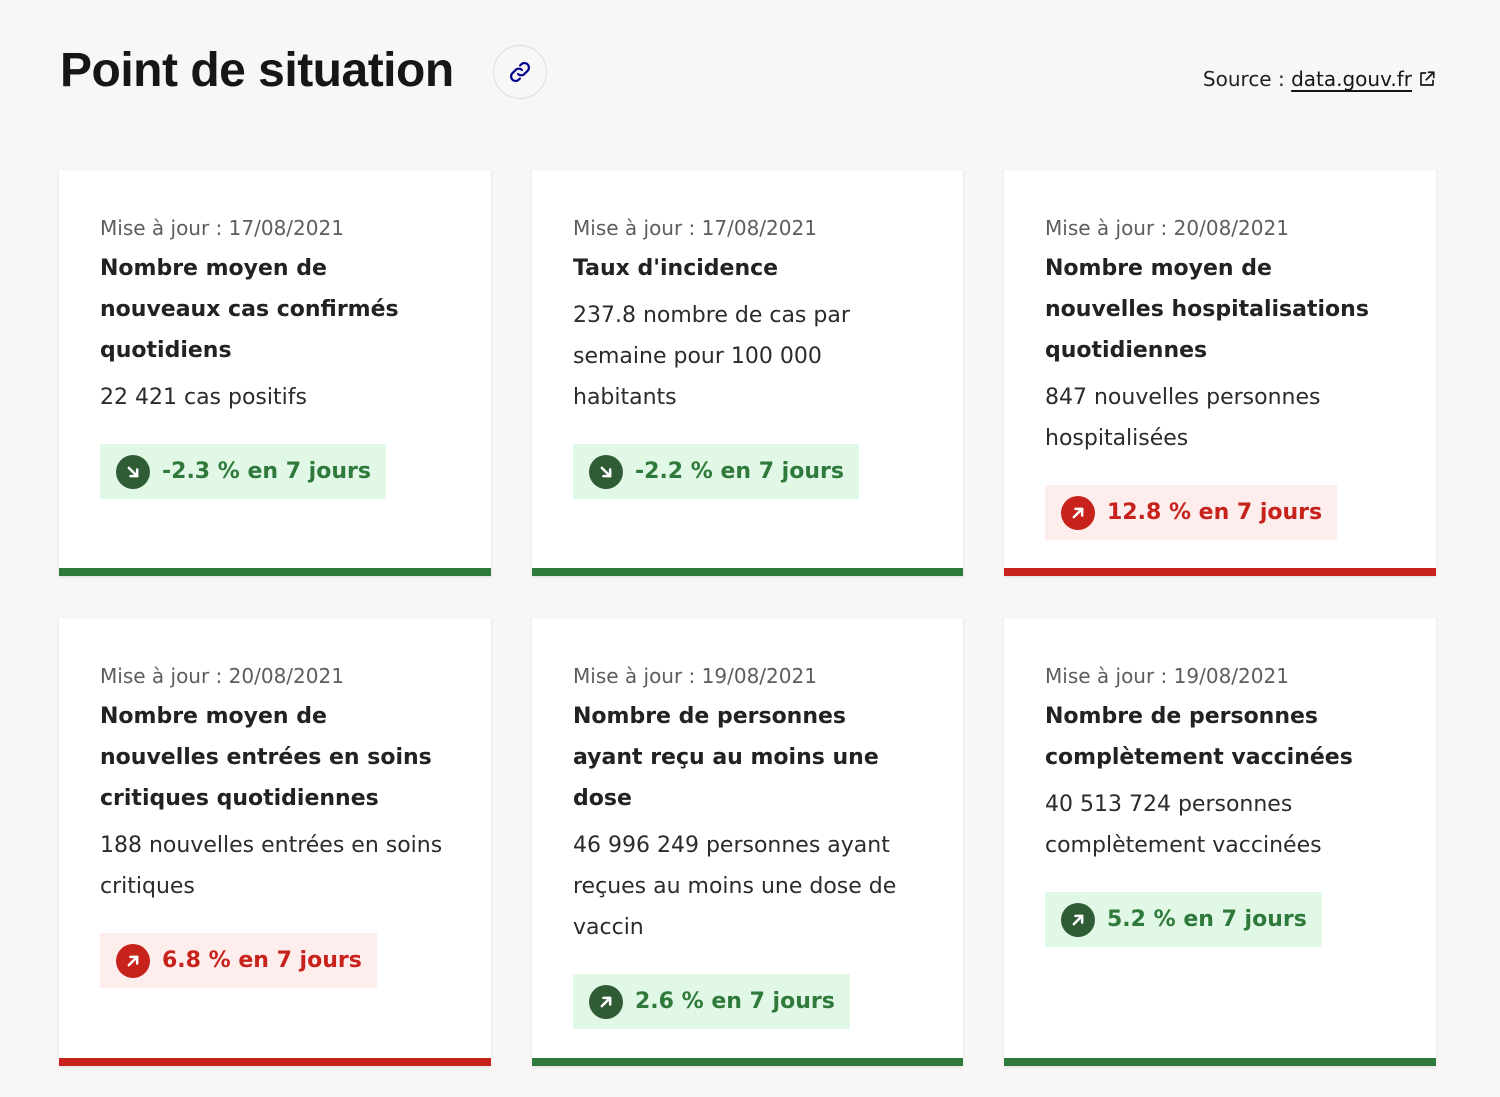 Image resolution: width=1500 pixels, height=1097 pixels. I want to click on external-link-icon, so click(1427, 78).